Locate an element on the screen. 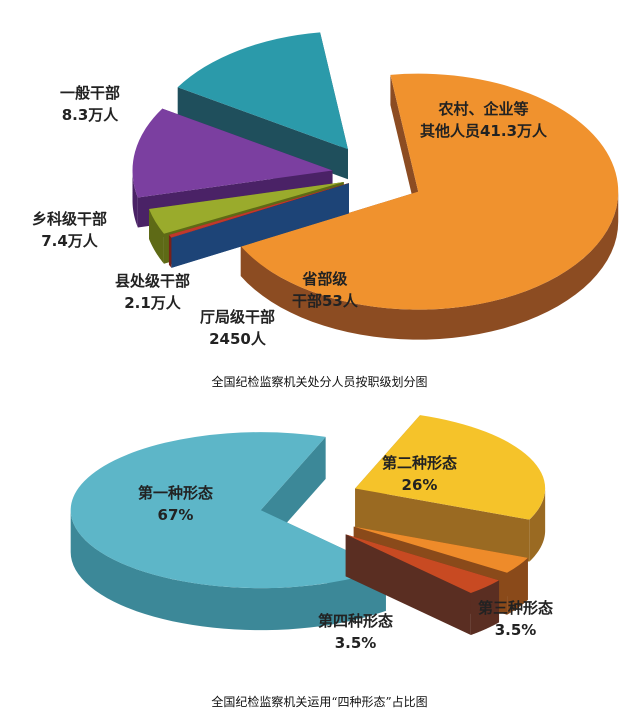  label-form-3: 第三种形态 3.5% is located at coordinates (516, 619).